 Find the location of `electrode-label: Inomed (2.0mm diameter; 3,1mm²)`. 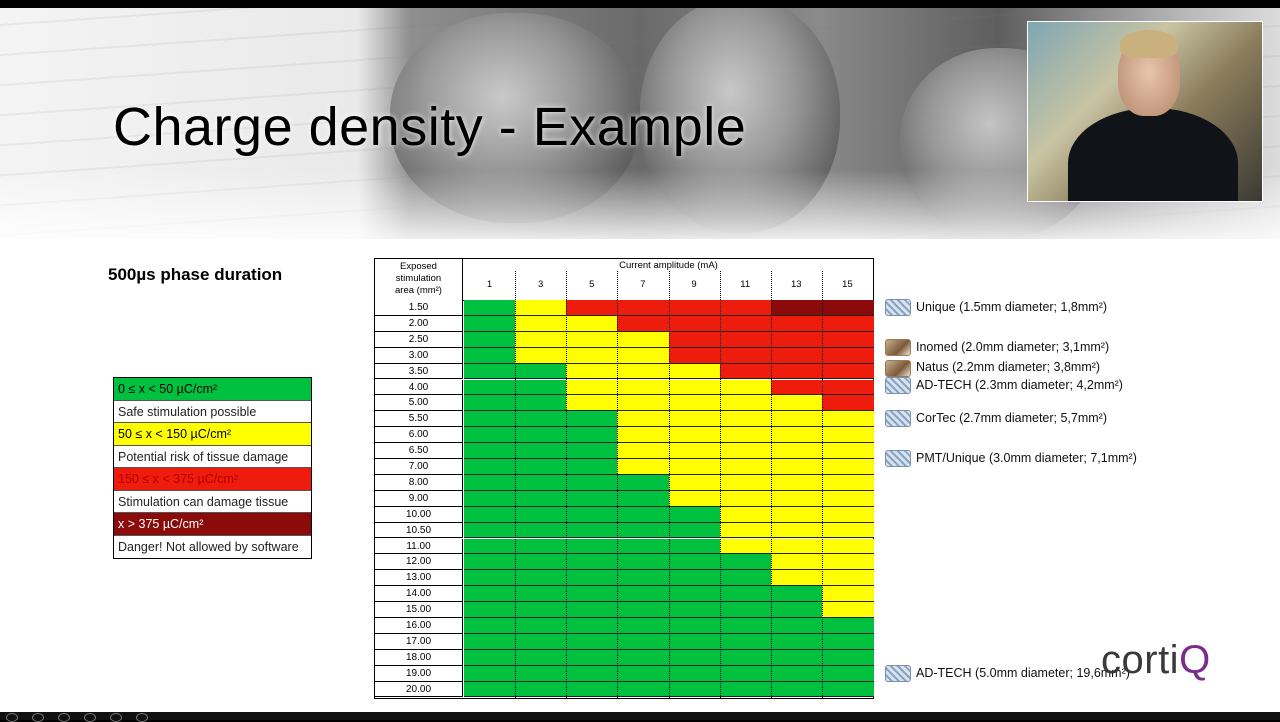

electrode-label: Inomed (2.0mm diameter; 3,1mm²) is located at coordinates (997, 347).